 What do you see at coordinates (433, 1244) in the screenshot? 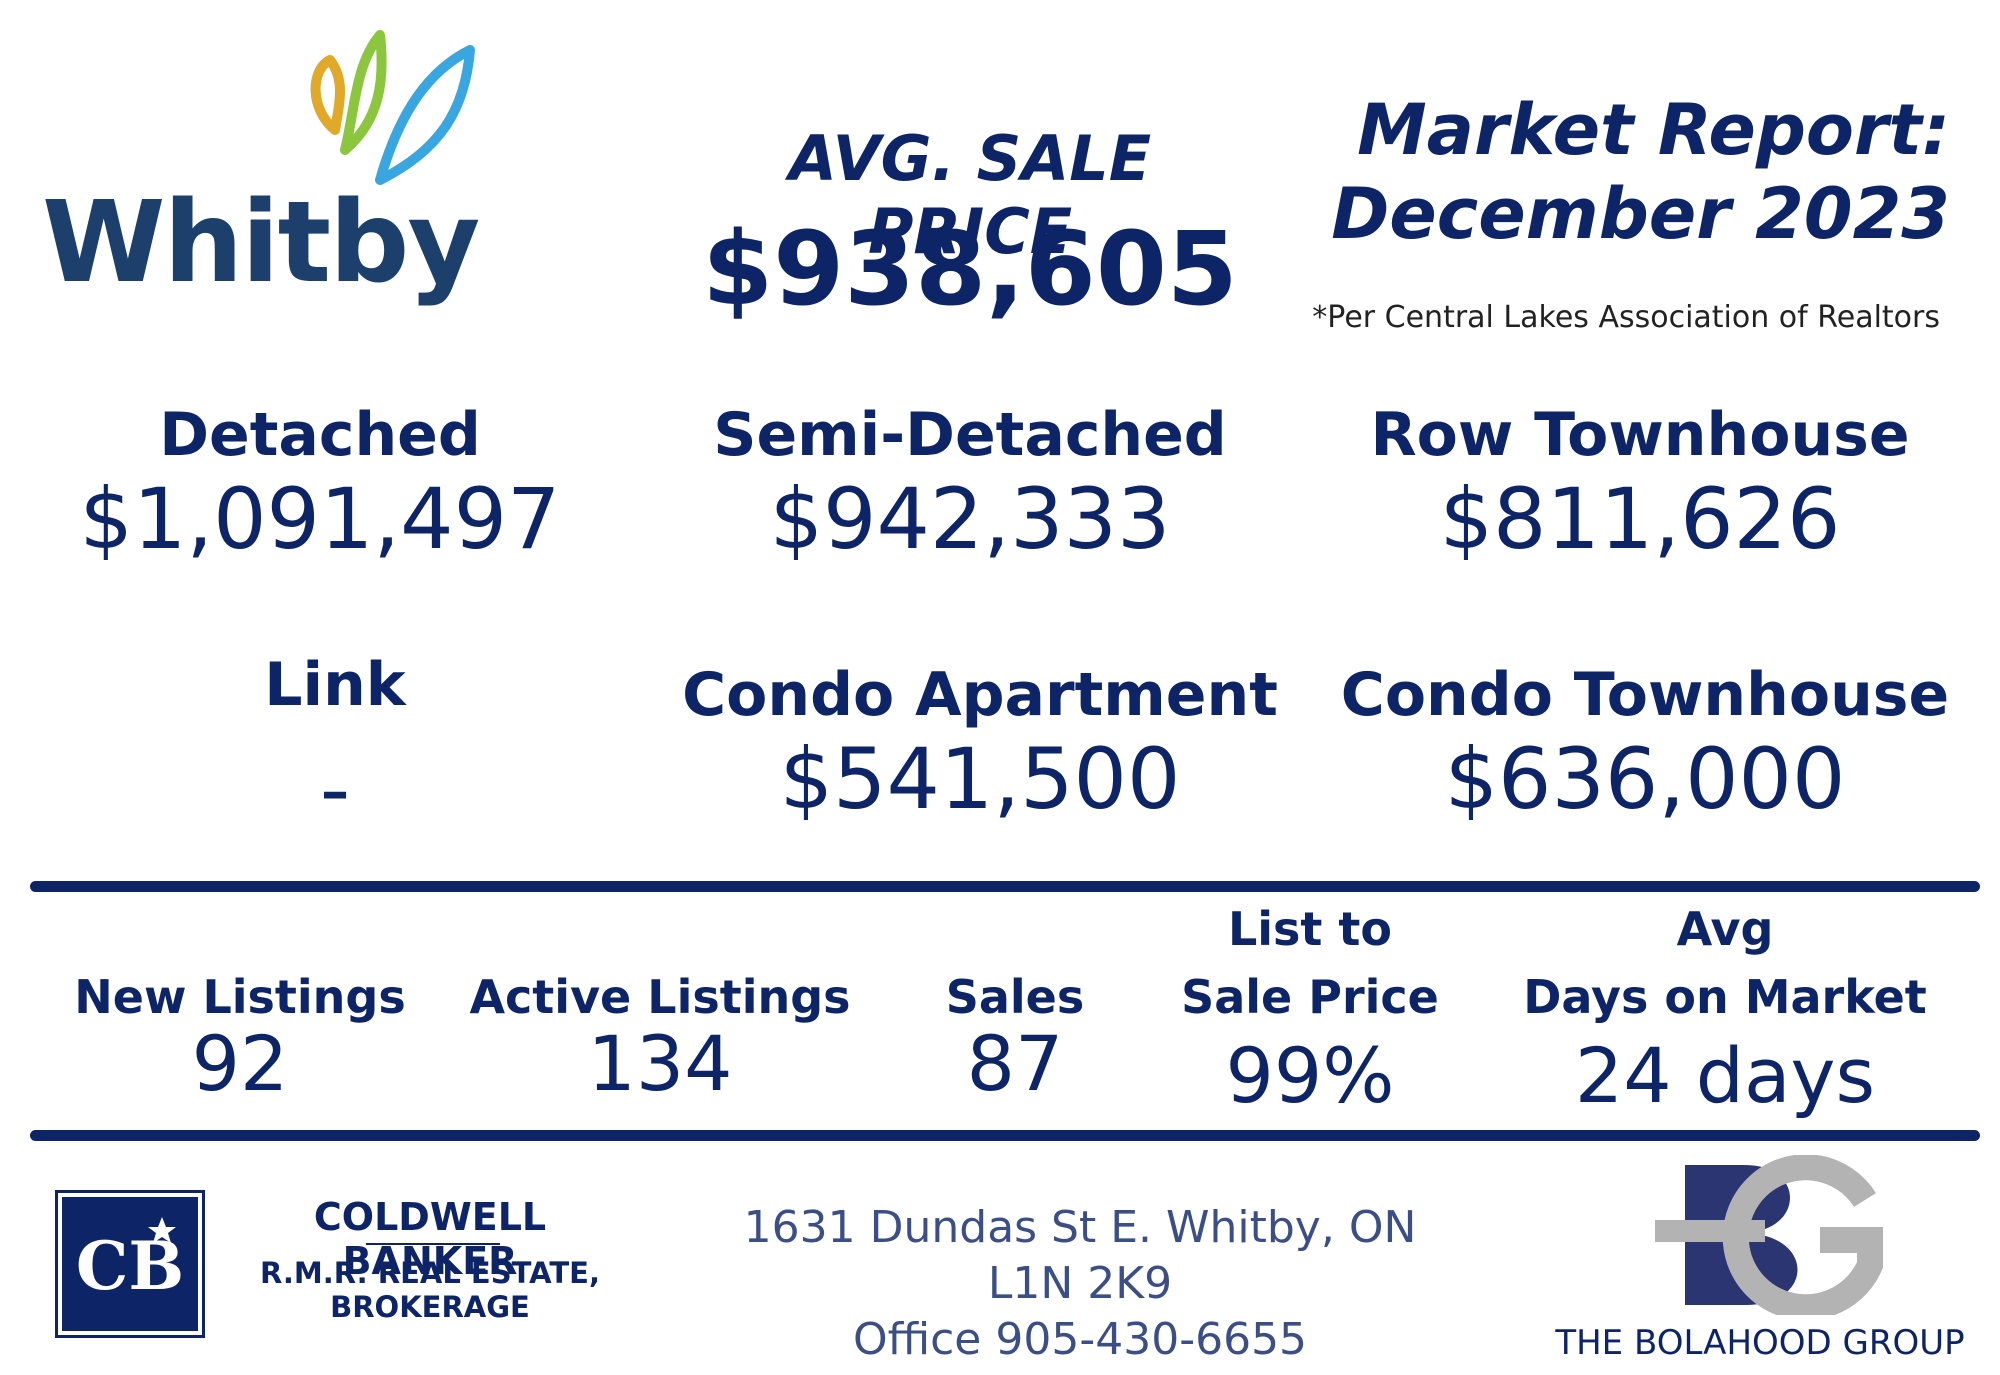
I see `brokerage-divider` at bounding box center [433, 1244].